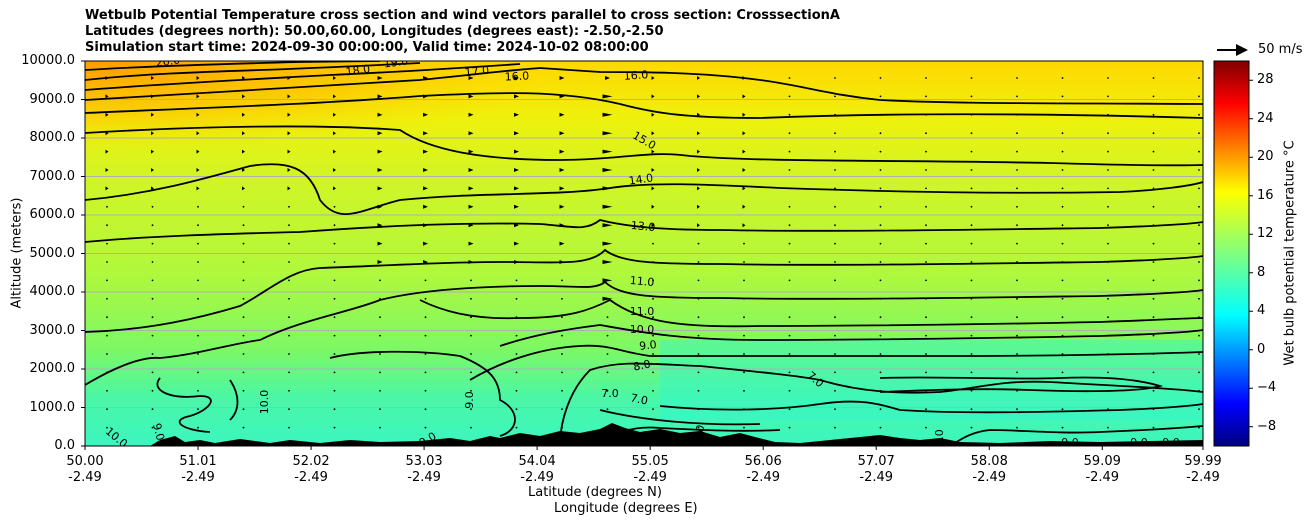 The height and width of the screenshot is (526, 1311). Describe the element at coordinates (335, 106) in the screenshot. I see `warm-anomaly` at that location.